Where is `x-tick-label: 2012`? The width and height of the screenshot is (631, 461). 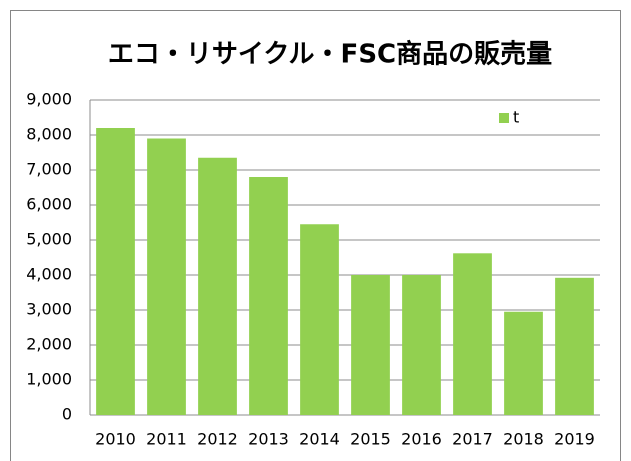
x-tick-label: 2012 is located at coordinates (217, 439).